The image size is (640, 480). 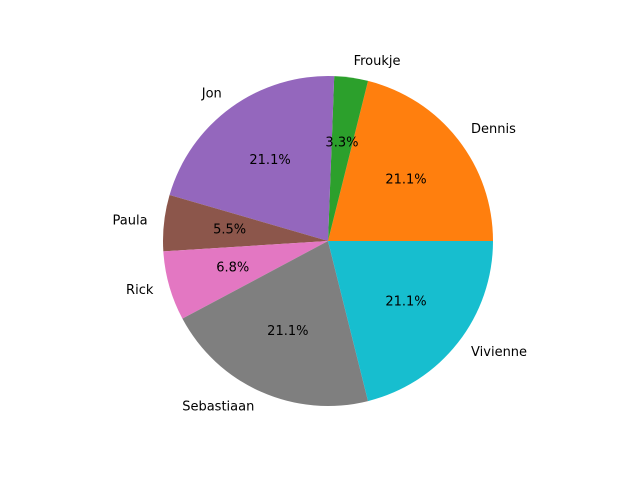 I want to click on percent-label-paula: 5.5%, so click(x=229, y=230).